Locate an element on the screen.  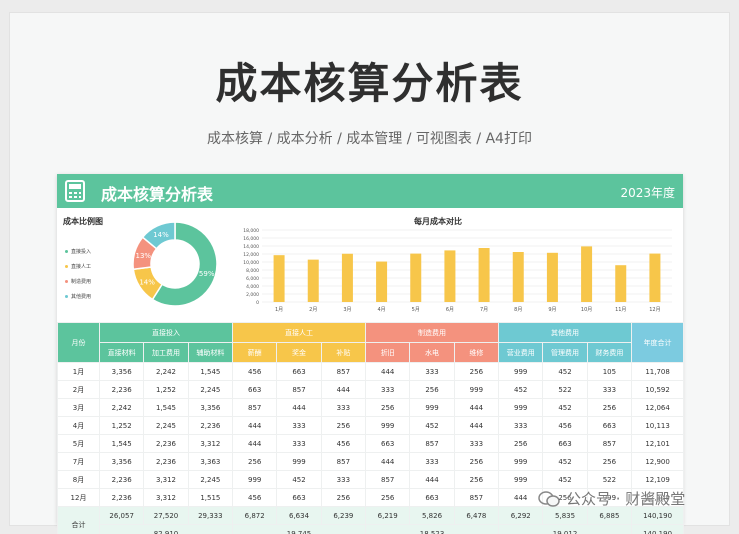
sub-header: 补贴 is located at coordinates (343, 352).